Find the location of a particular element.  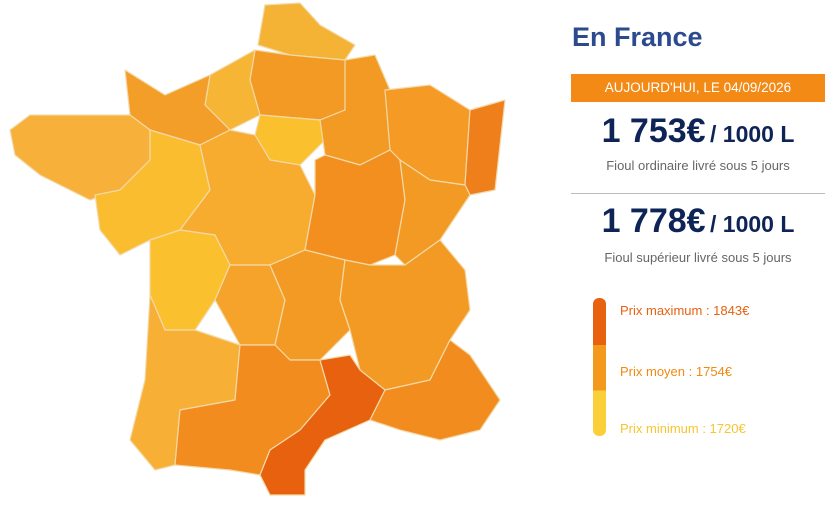

price-description: Fioul supérieur livré sous 5 jours is located at coordinates (698, 257).